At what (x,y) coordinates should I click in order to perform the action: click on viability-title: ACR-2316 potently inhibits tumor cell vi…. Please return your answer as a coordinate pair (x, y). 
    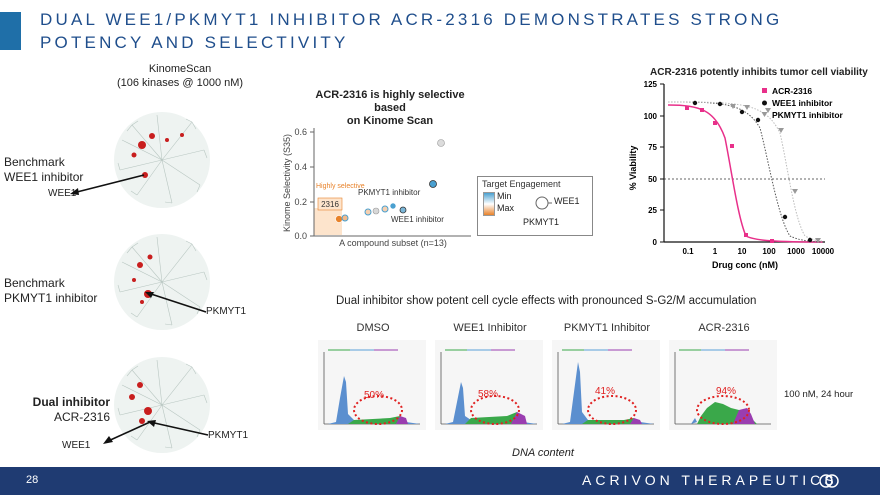
    Looking at the image, I should click on (759, 72).